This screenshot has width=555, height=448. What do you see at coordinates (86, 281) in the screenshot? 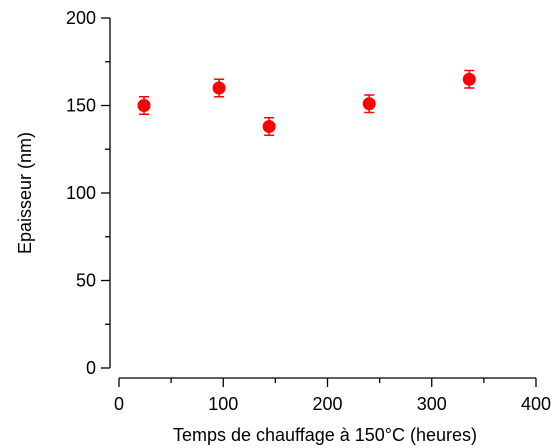
I see `y-tick-label-50: 50` at bounding box center [86, 281].